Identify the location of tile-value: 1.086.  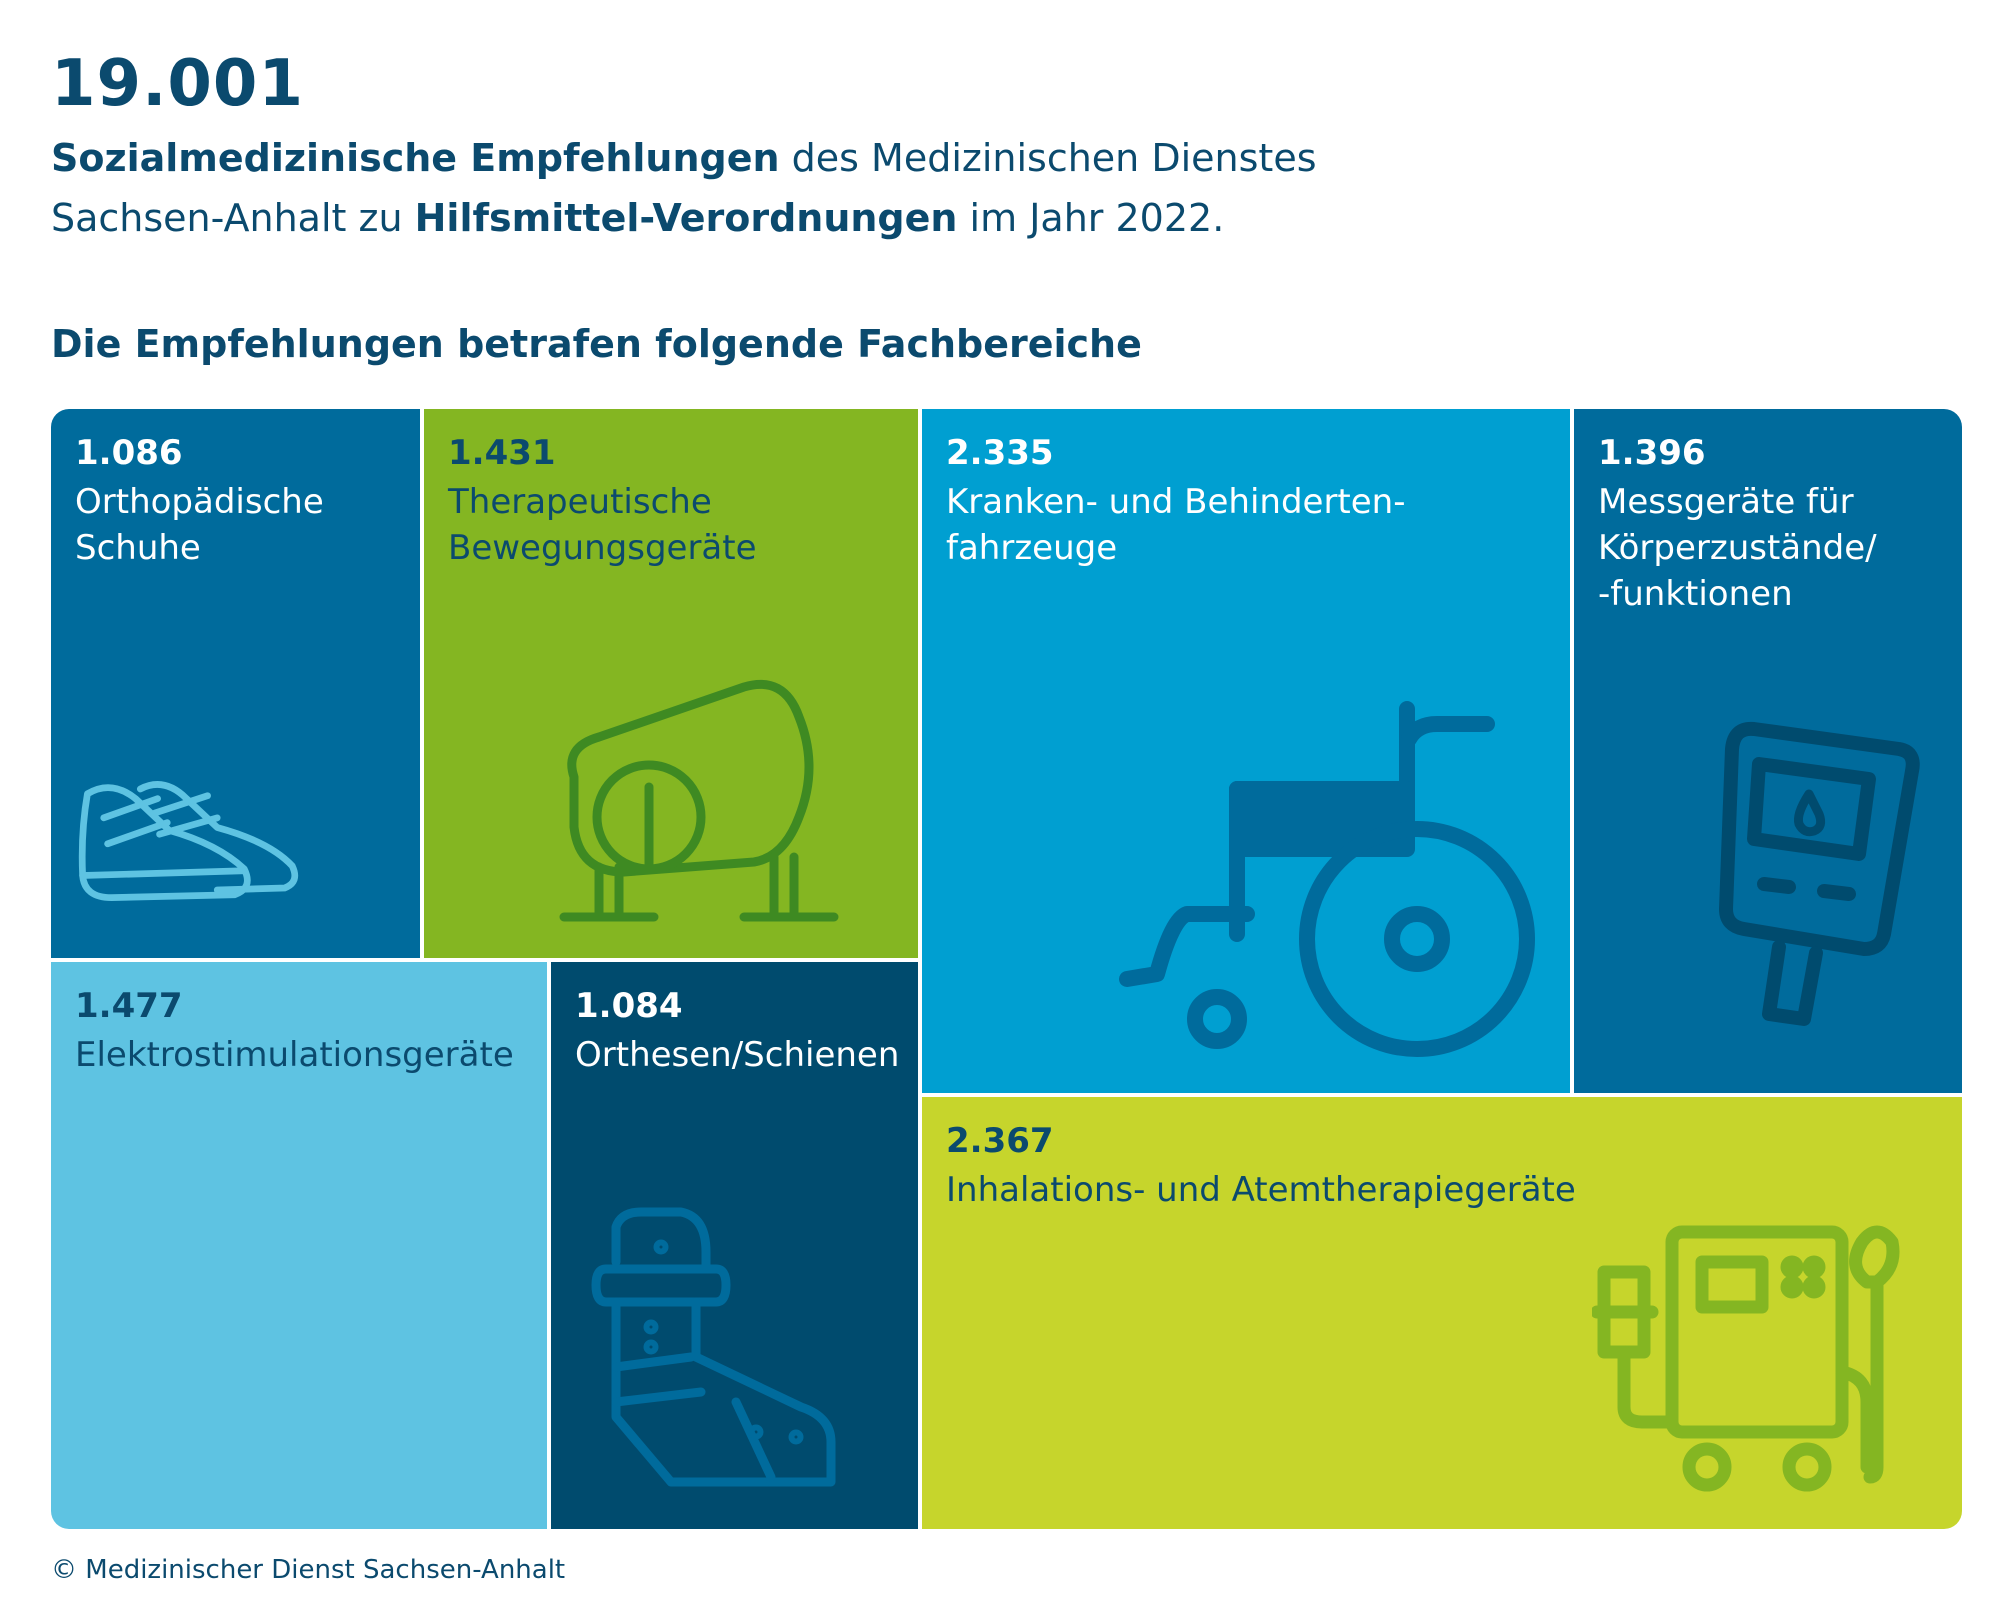
(129, 453).